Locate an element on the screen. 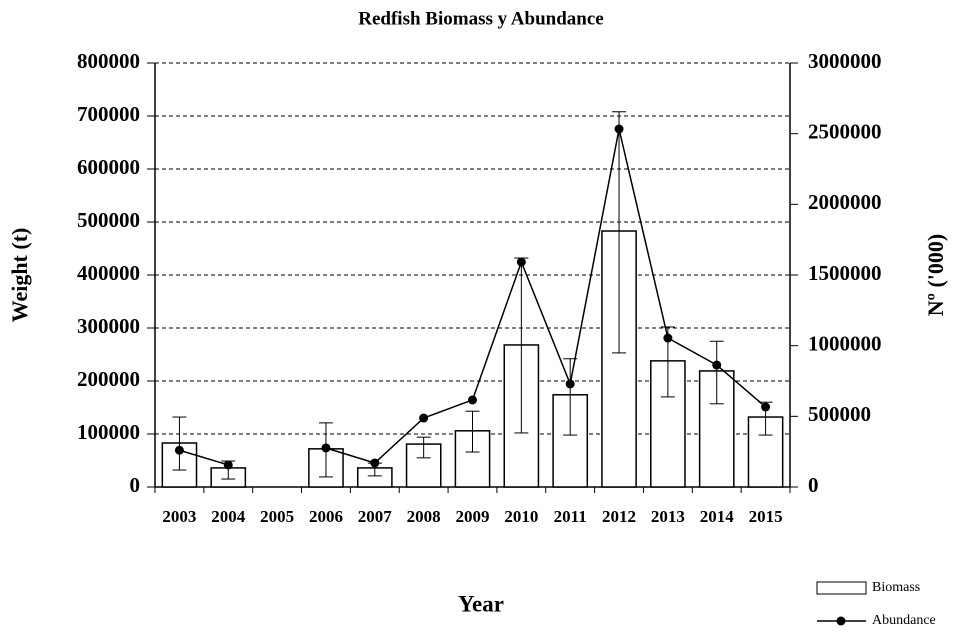 The width and height of the screenshot is (962, 641). x-axis-label: Year is located at coordinates (481, 603).